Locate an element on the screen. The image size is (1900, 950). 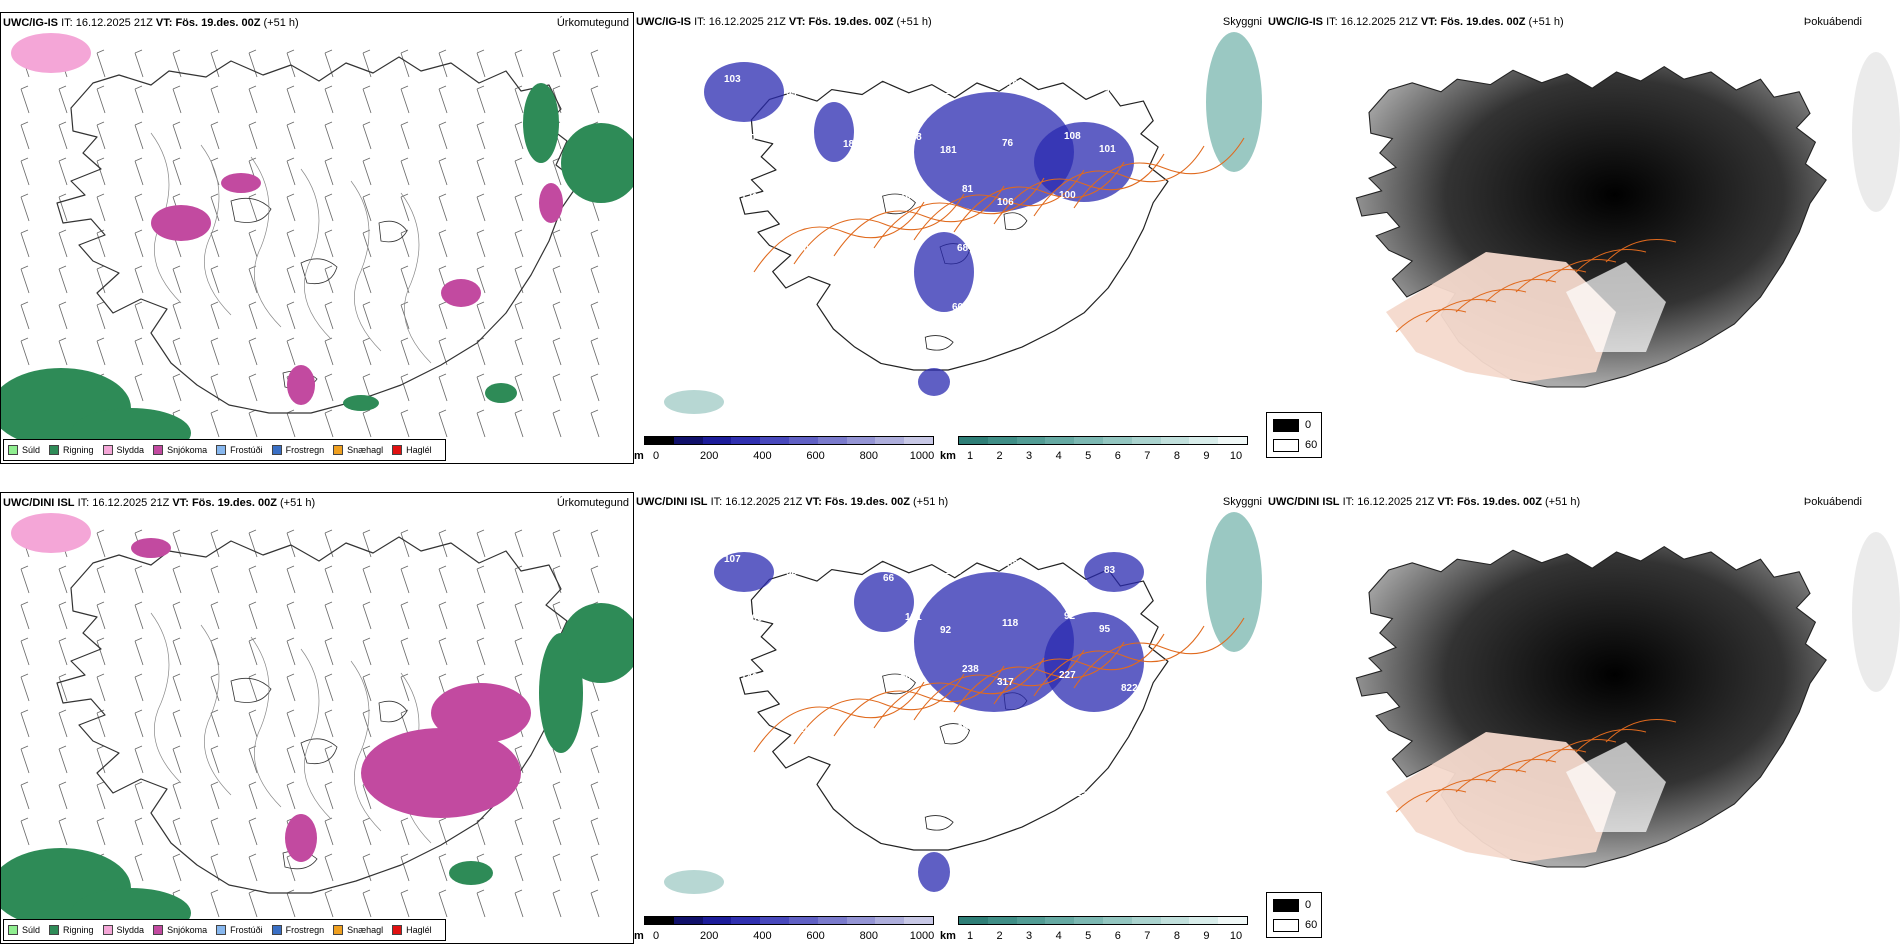
cloud-base-value: 311 is located at coordinates (766, 795).